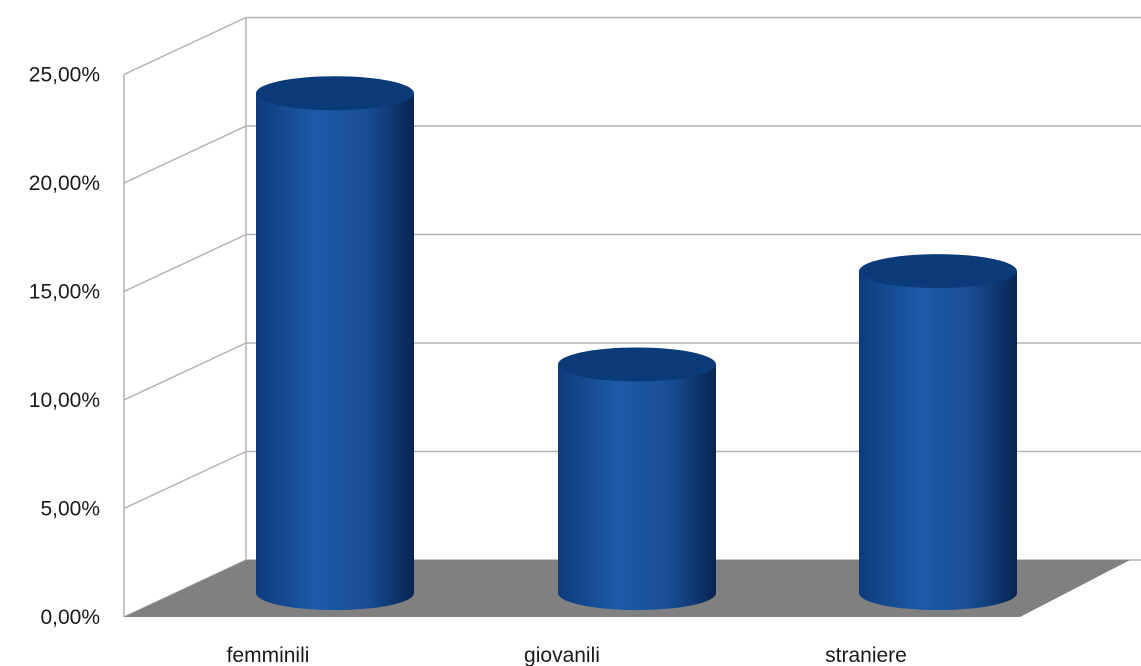 The width and height of the screenshot is (1141, 666). What do you see at coordinates (185, 317) in the screenshot?
I see `back-and-side-walls` at bounding box center [185, 317].